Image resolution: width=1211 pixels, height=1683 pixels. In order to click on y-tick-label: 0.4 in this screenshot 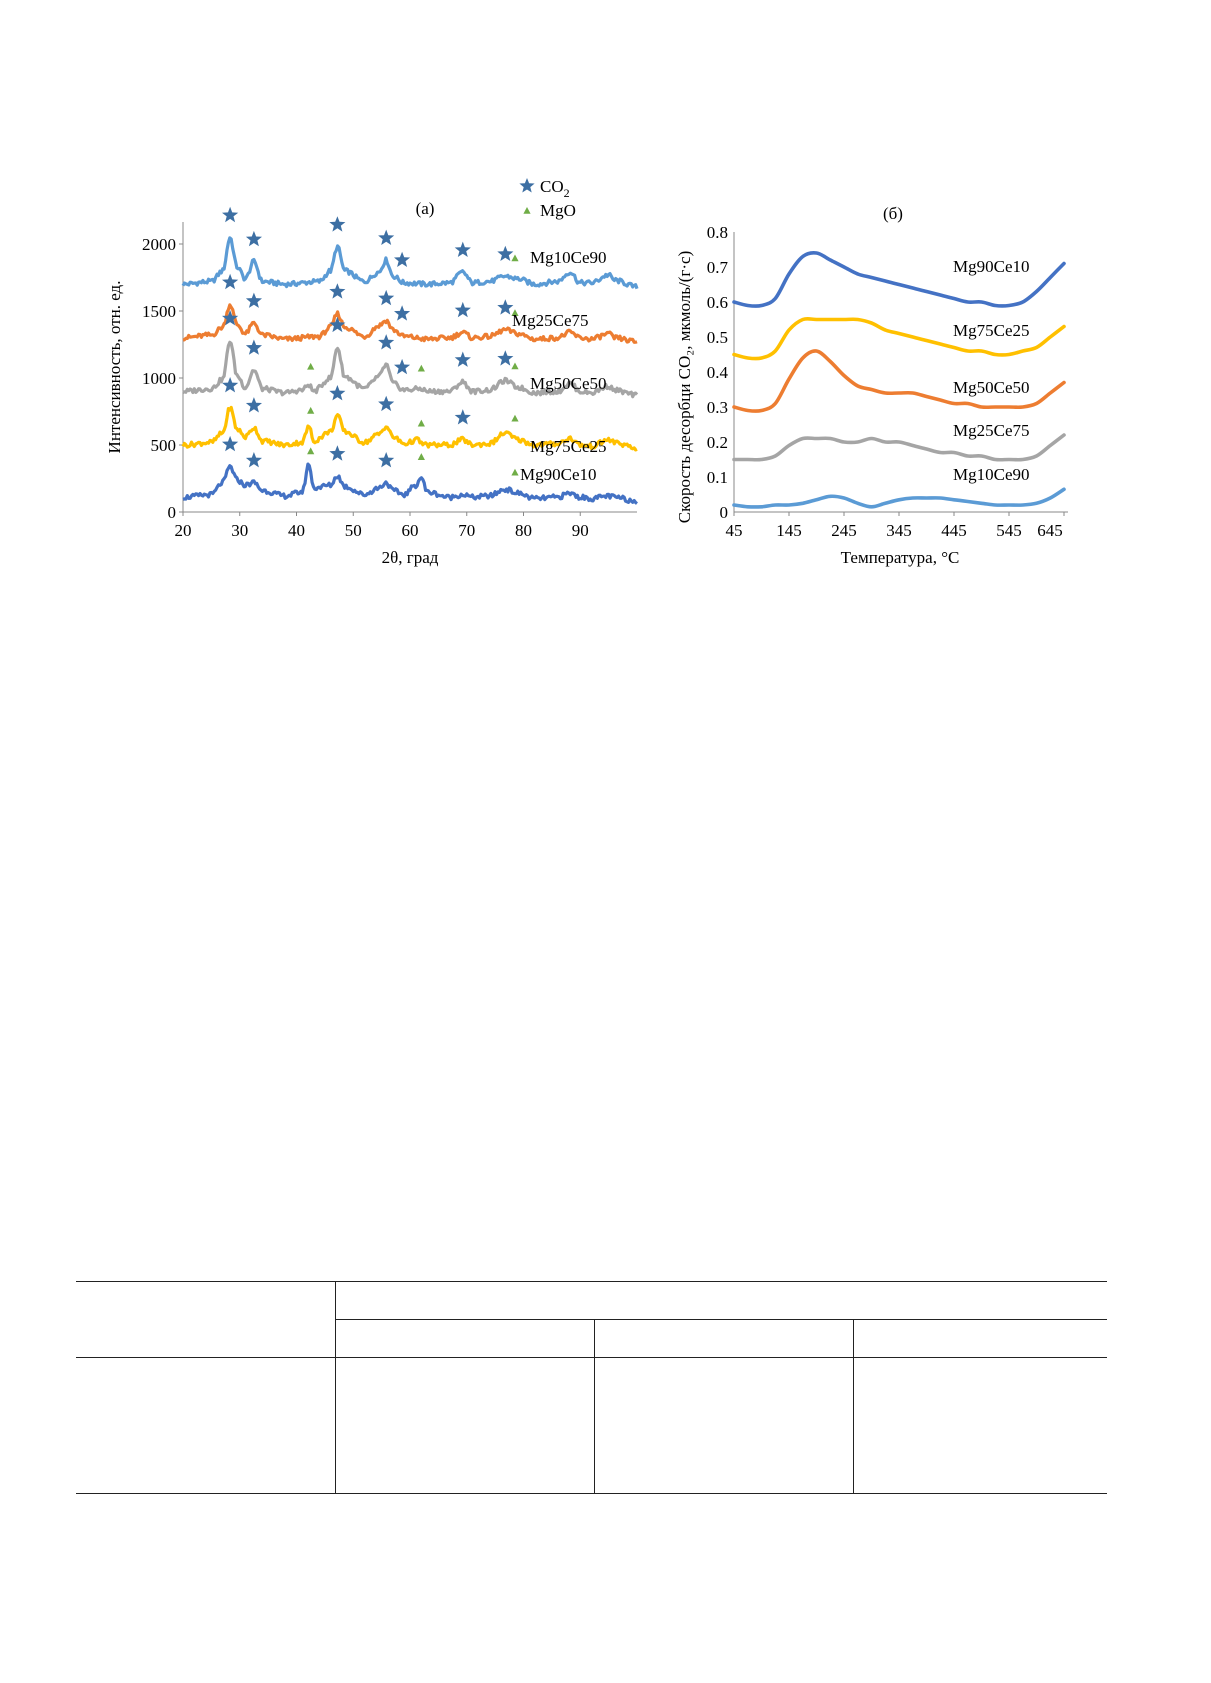, I will do `click(718, 372)`.